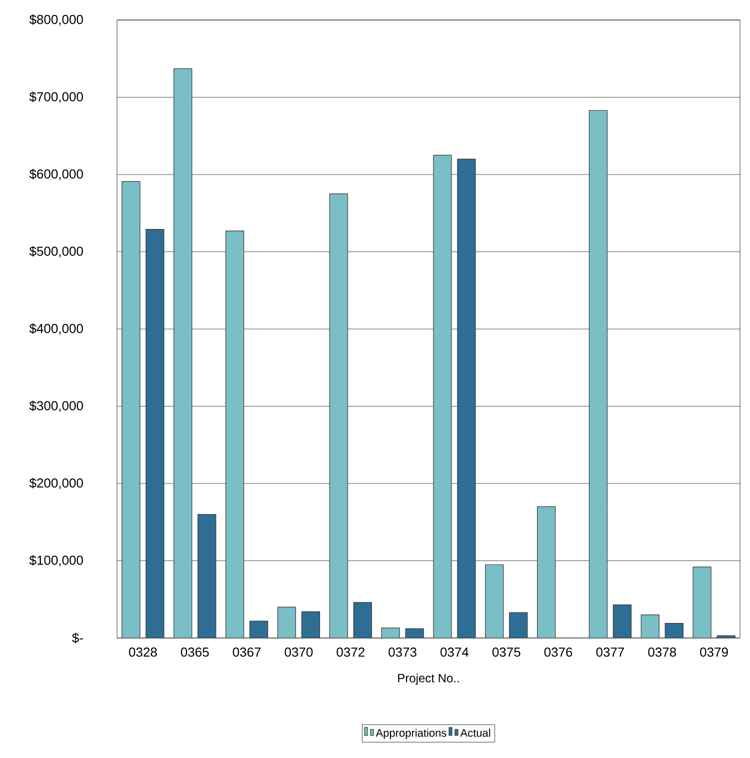  What do you see at coordinates (610, 652) in the screenshot?
I see `x-tick-label: 0377` at bounding box center [610, 652].